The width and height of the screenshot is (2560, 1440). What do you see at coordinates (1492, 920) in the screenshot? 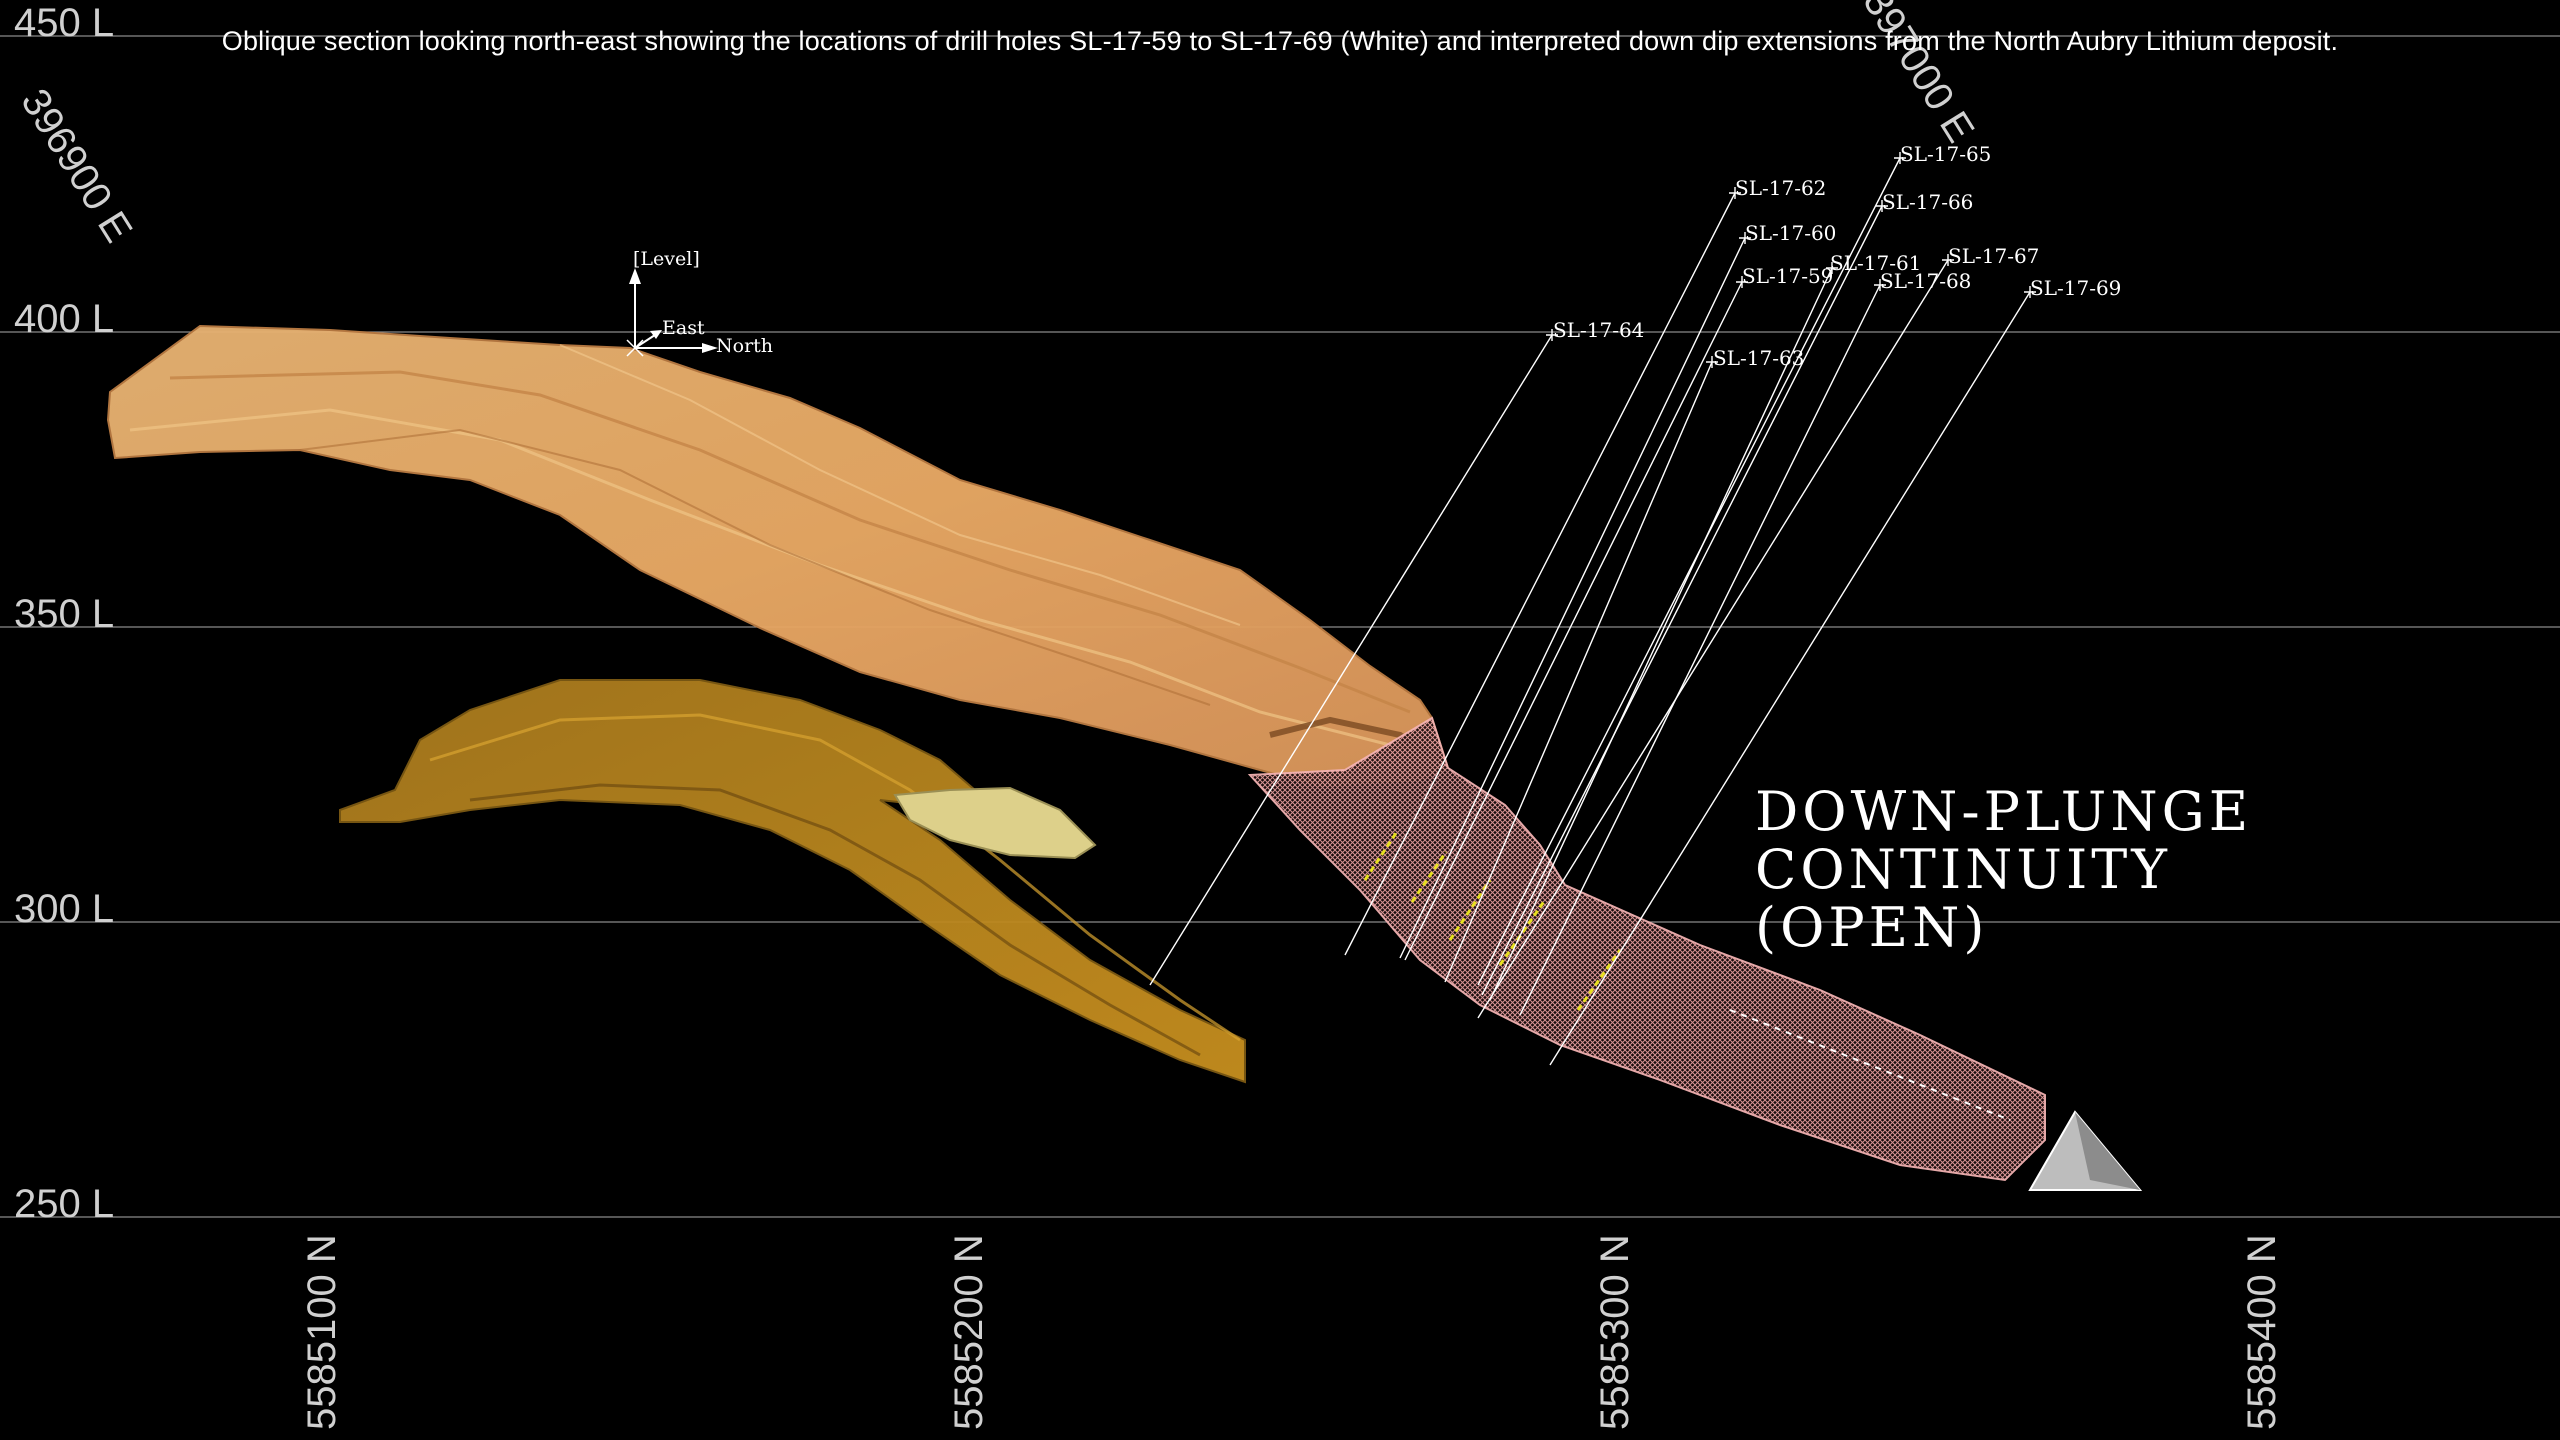
I see `drill-intercepts` at bounding box center [1492, 920].